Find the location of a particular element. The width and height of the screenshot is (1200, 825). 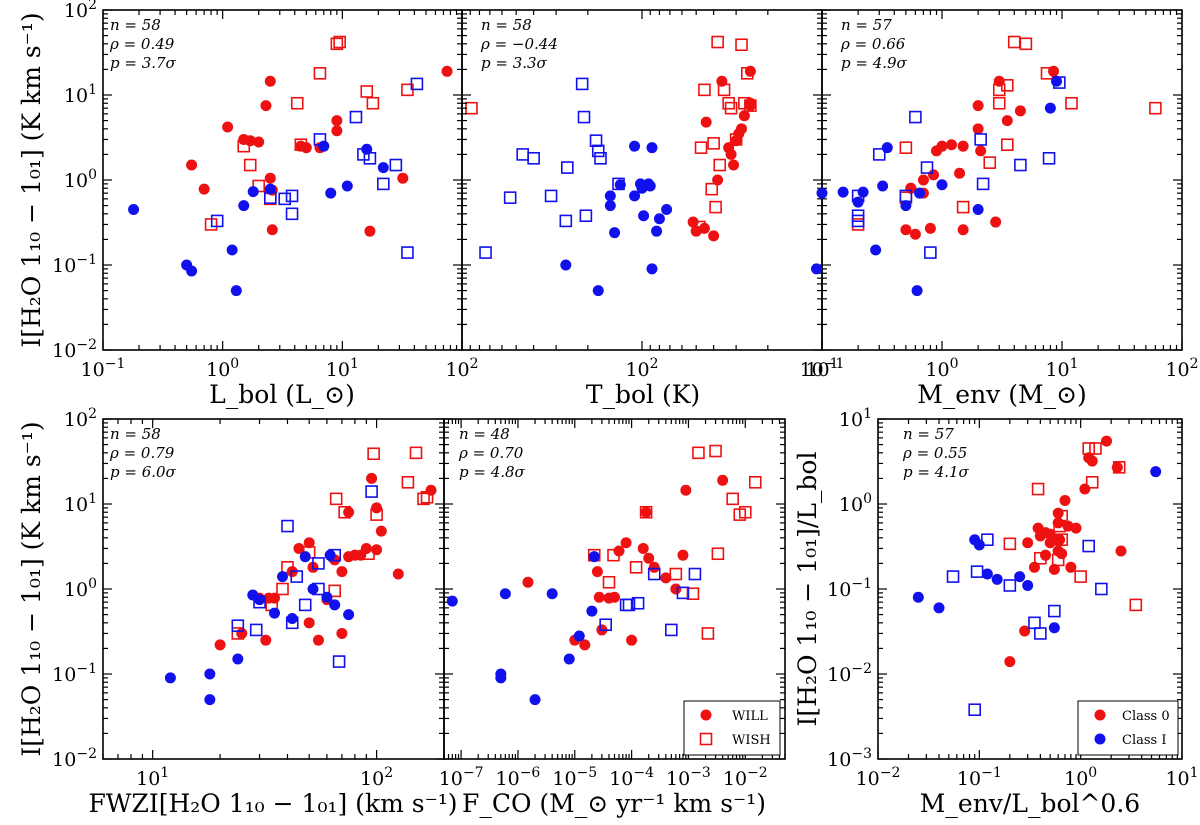

stat-rho: ρ = 0.55 is located at coordinates (934, 453).